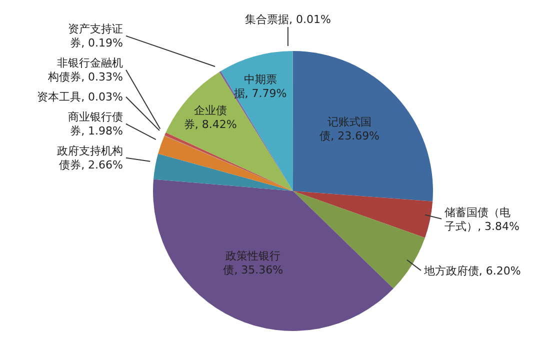 The height and width of the screenshot is (354, 550). What do you see at coordinates (95, 36) in the screenshot?
I see `slice-label: 资产支持证券, 0.19%` at bounding box center [95, 36].